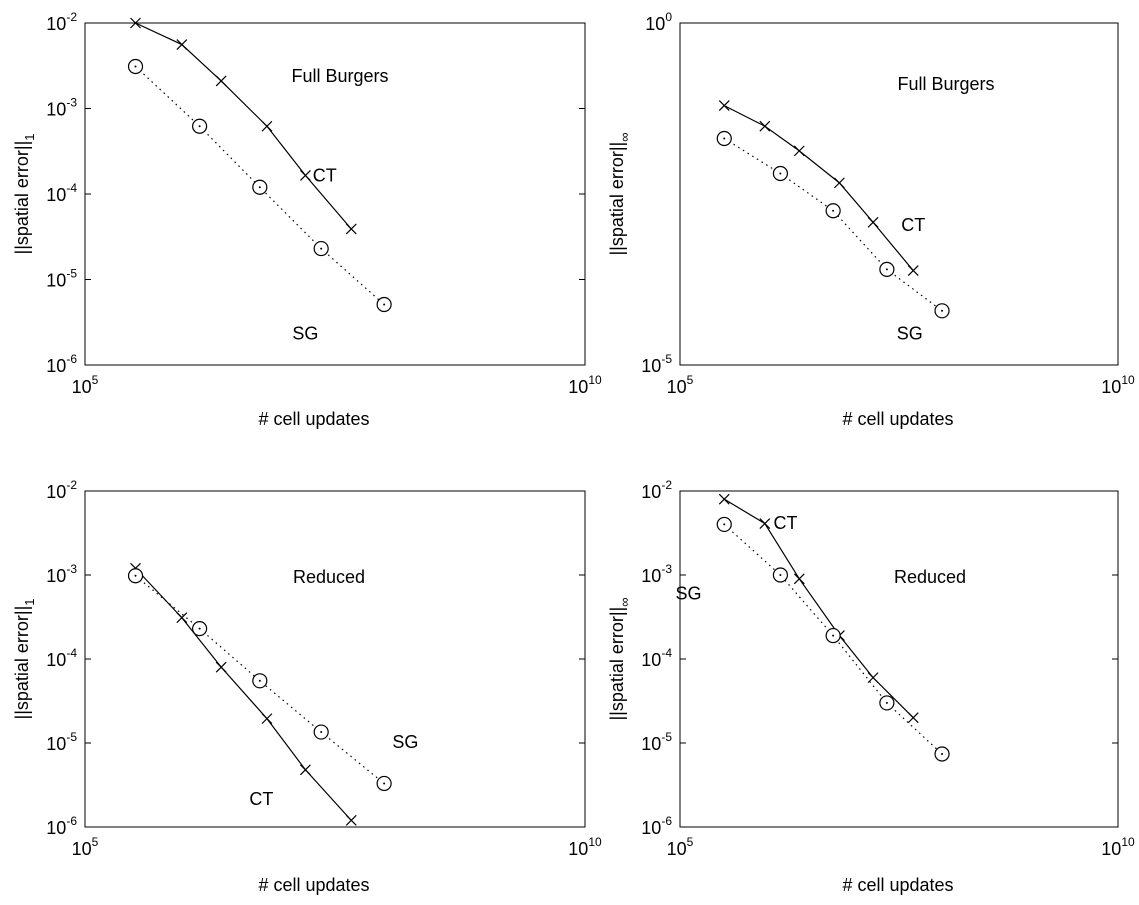 This screenshot has height=905, width=1139. Describe the element at coordinates (658, 22) in the screenshot. I see `y-tick-label: 10⁰` at that location.